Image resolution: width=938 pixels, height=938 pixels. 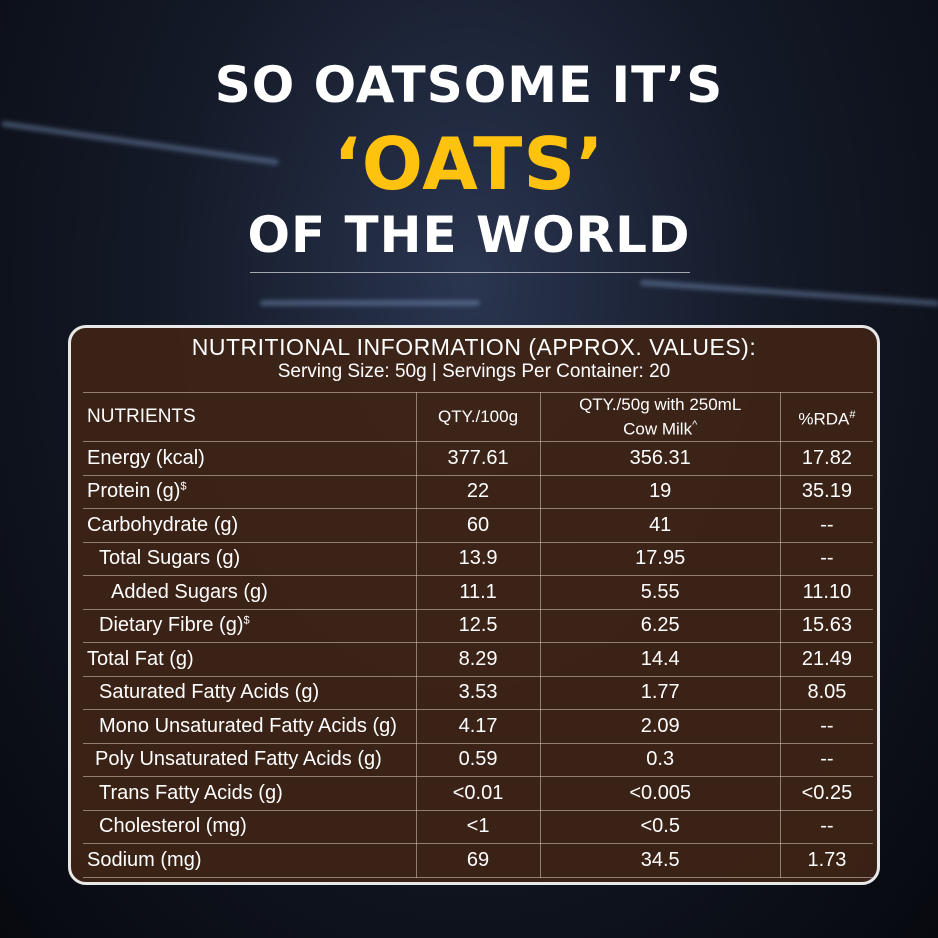 I want to click on nutrient-name: Mono Unsaturated Fatty Acids (g), so click(x=250, y=726).